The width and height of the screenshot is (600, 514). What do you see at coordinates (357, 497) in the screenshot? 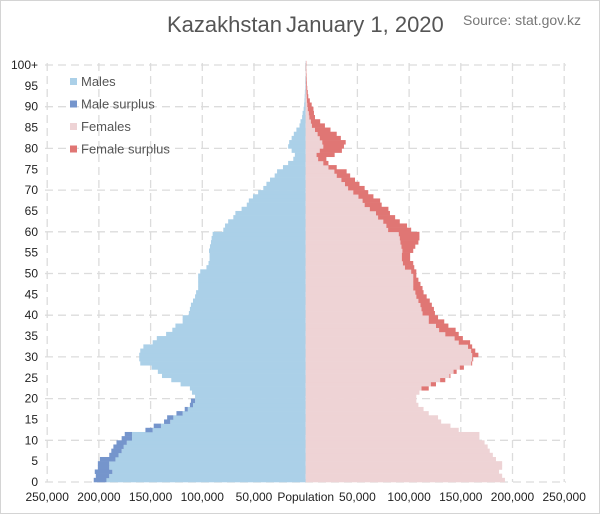
I see `x-tick-label: 50,000` at bounding box center [357, 497].